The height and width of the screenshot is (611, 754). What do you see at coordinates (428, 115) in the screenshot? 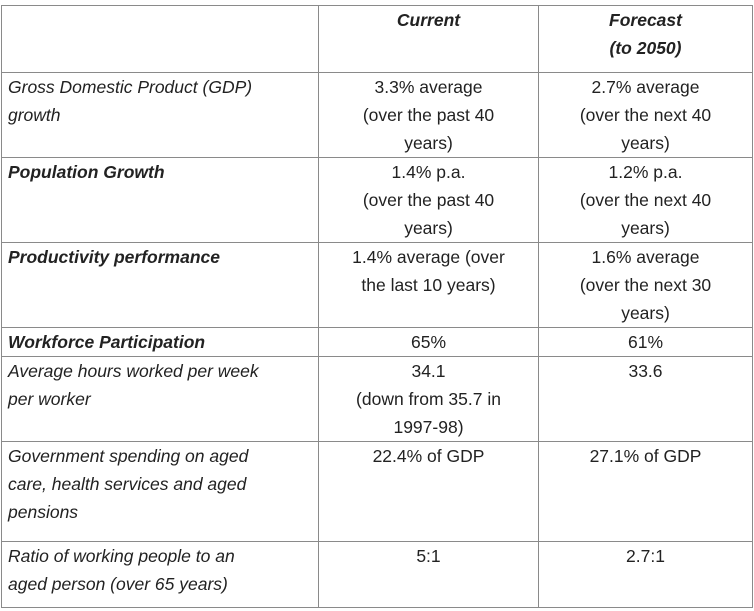
I see `current-value: 3.3% average (over the past 40 years)` at bounding box center [428, 115].